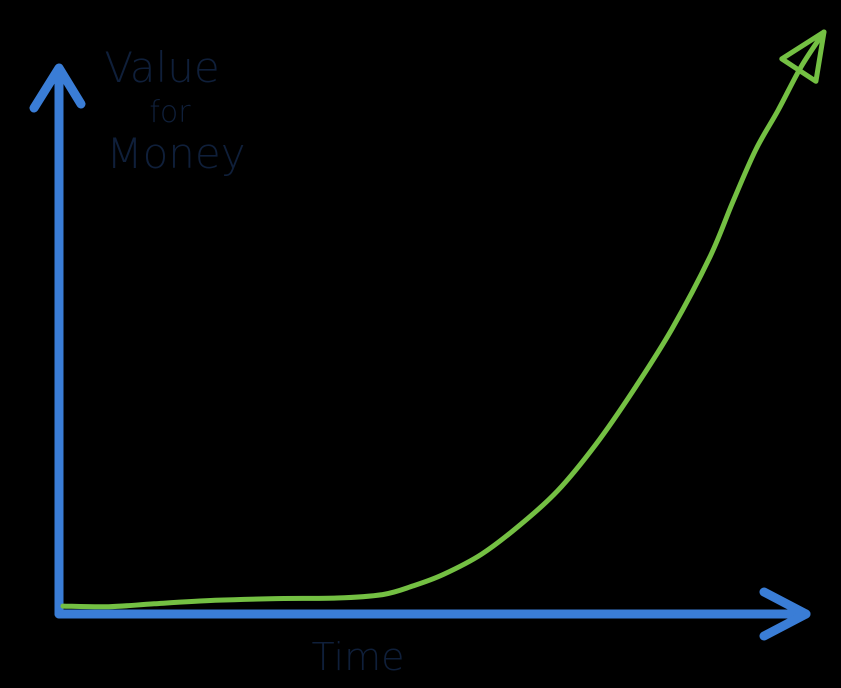 The image size is (841, 688). Describe the element at coordinates (57, 88) in the screenshot. I see `y-axis-arrowhead` at that location.